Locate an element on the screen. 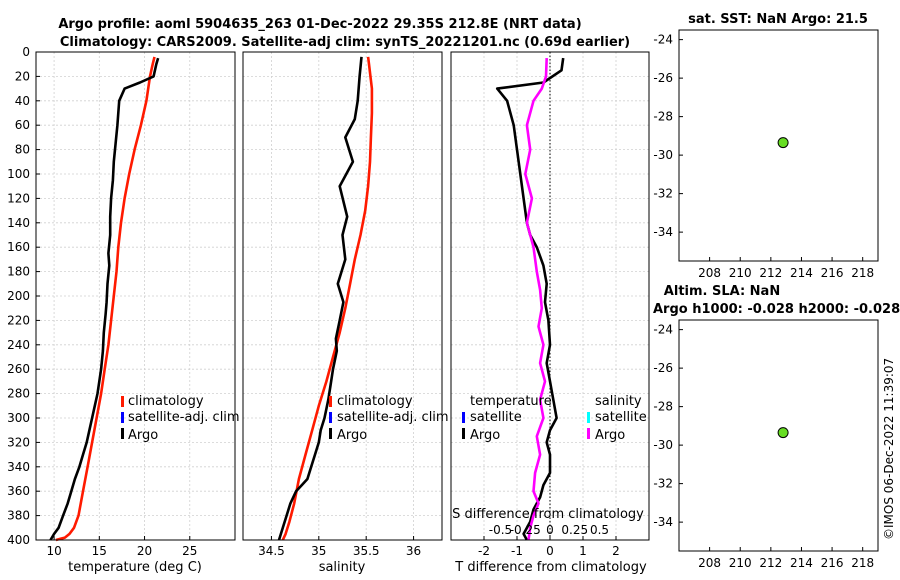 The width and height of the screenshot is (900, 580). y-tick-label: -28 is located at coordinates (663, 407).